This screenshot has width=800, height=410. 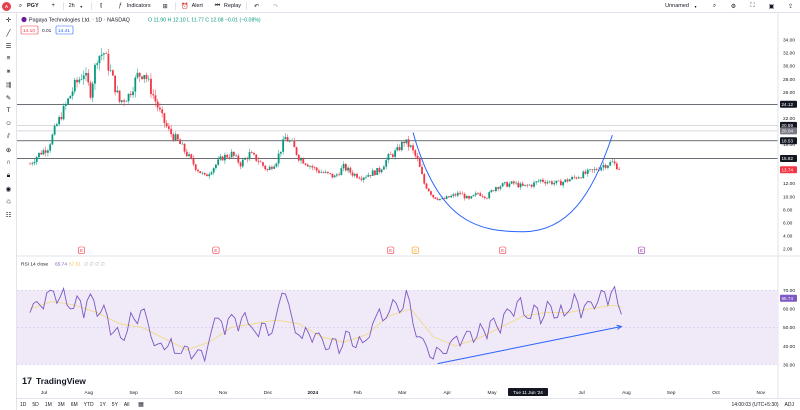 What do you see at coordinates (8, 33) in the screenshot?
I see `trend-line-icon: ╱` at bounding box center [8, 33].